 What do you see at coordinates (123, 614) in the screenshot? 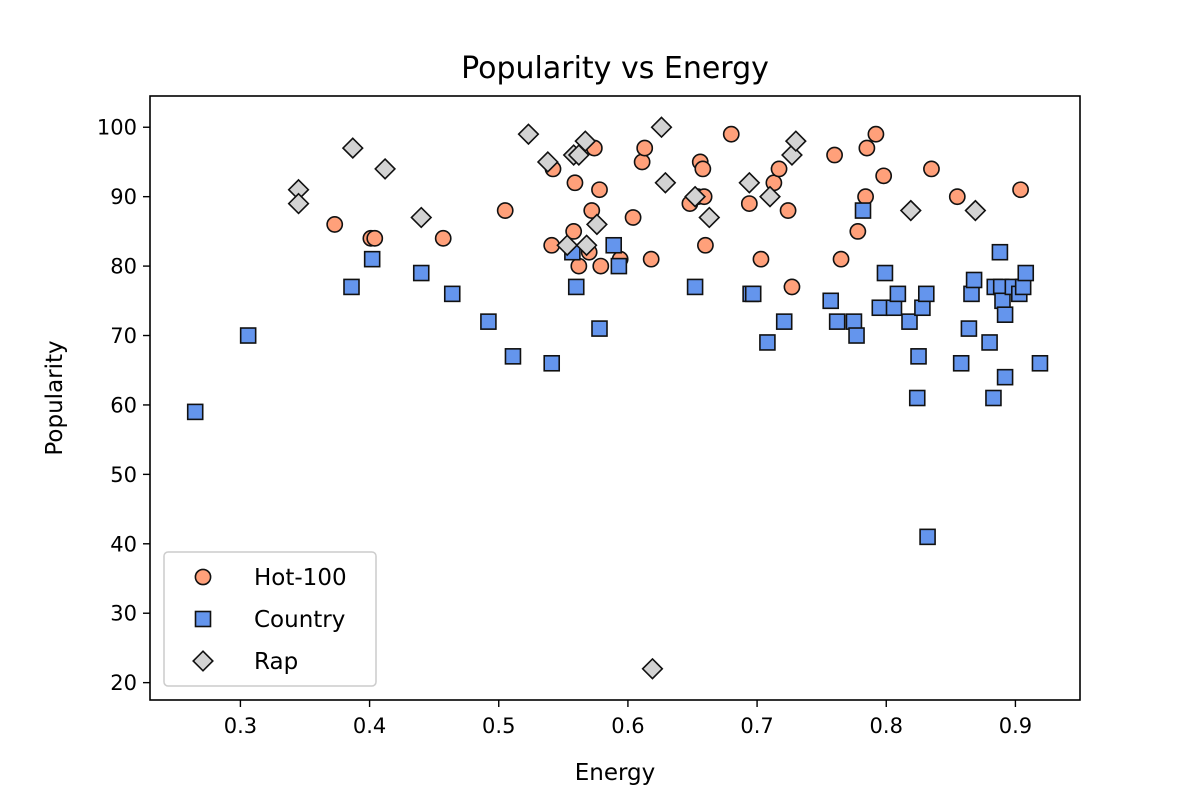
I see `y-tick-label: 30` at bounding box center [123, 614].